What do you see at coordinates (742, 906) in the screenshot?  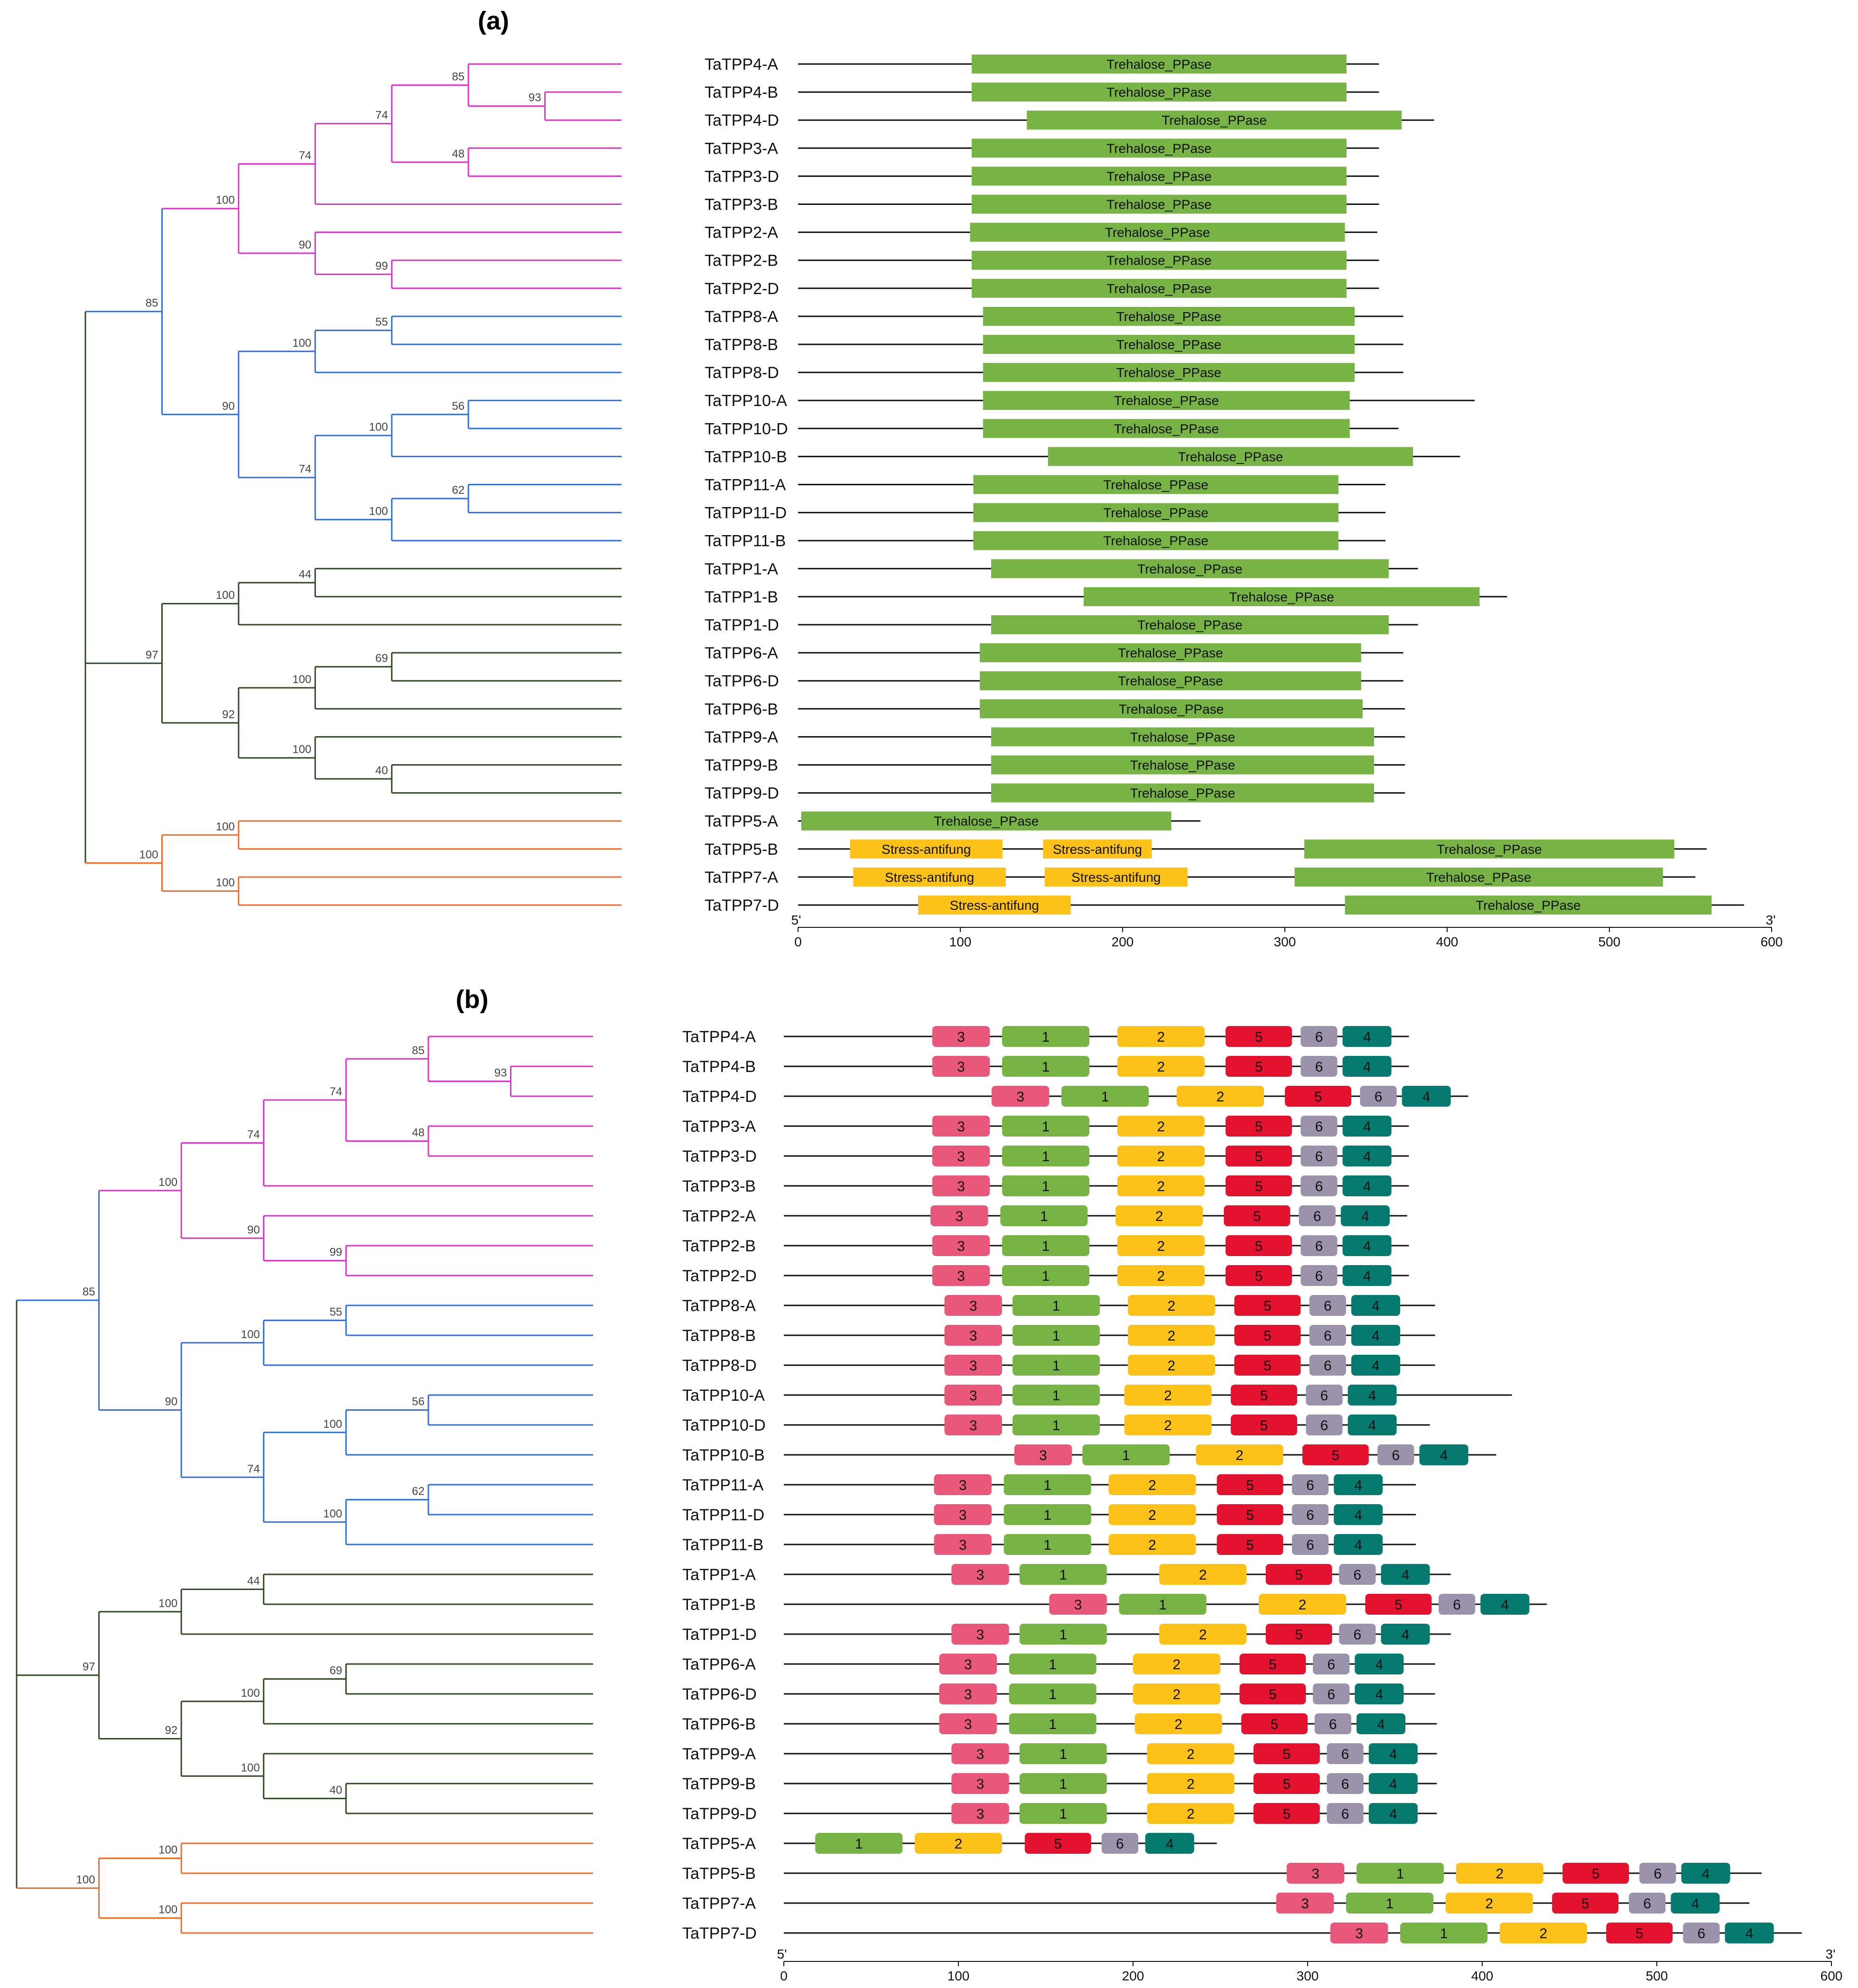 I see `gene-label: TaTPP7-D` at bounding box center [742, 906].